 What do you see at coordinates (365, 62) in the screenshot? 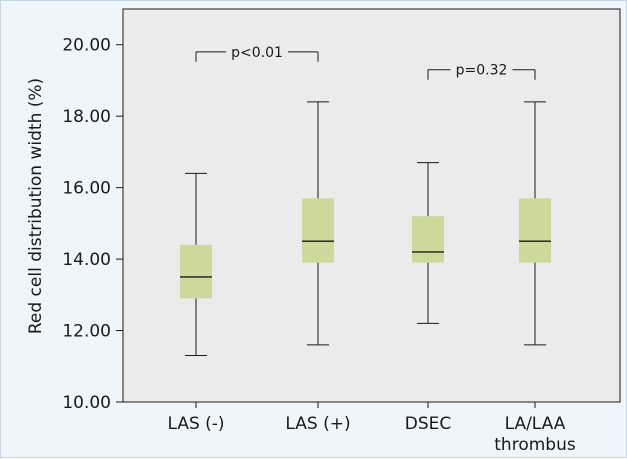
I see `annotations: p<0.01 p=0.32` at bounding box center [365, 62].